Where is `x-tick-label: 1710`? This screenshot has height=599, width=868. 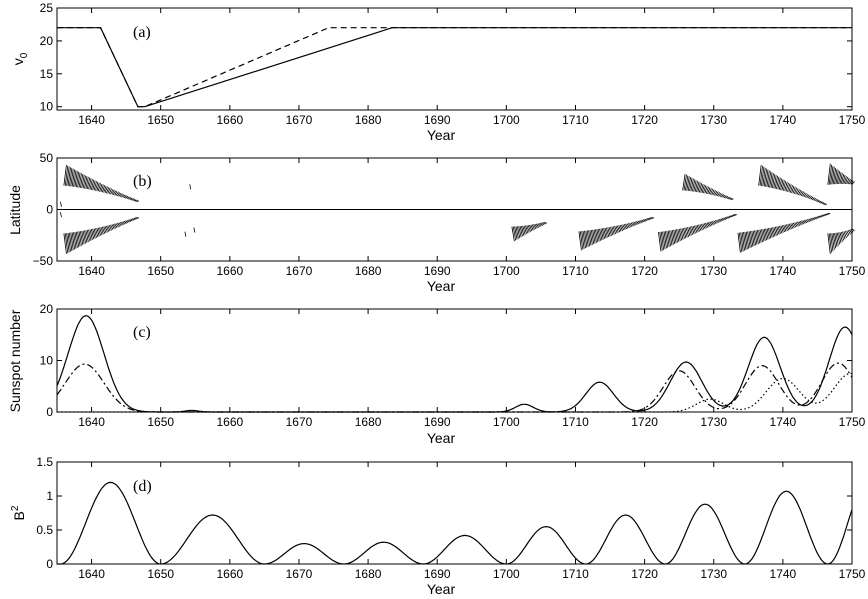 x-tick-label: 1710 is located at coordinates (575, 120).